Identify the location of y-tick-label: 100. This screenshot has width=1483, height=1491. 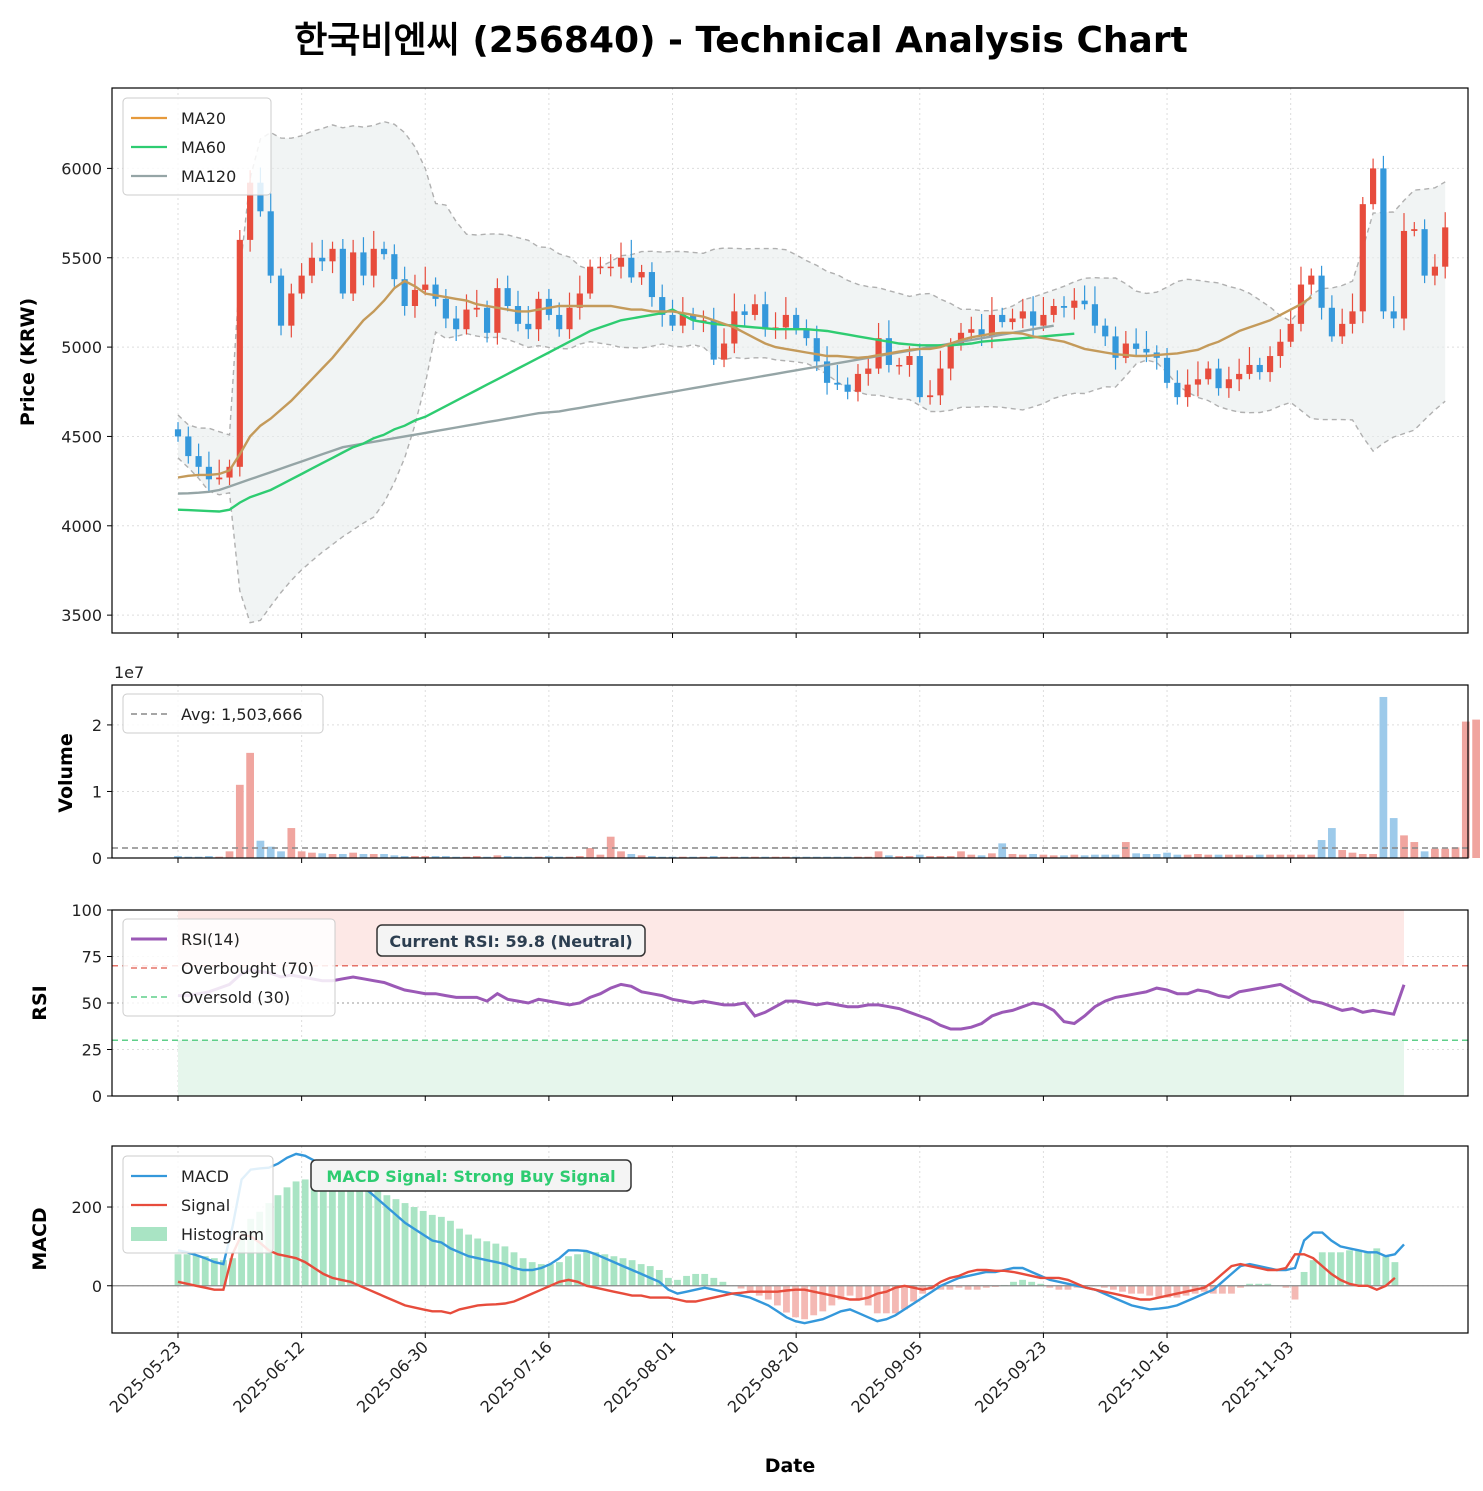
(86, 910).